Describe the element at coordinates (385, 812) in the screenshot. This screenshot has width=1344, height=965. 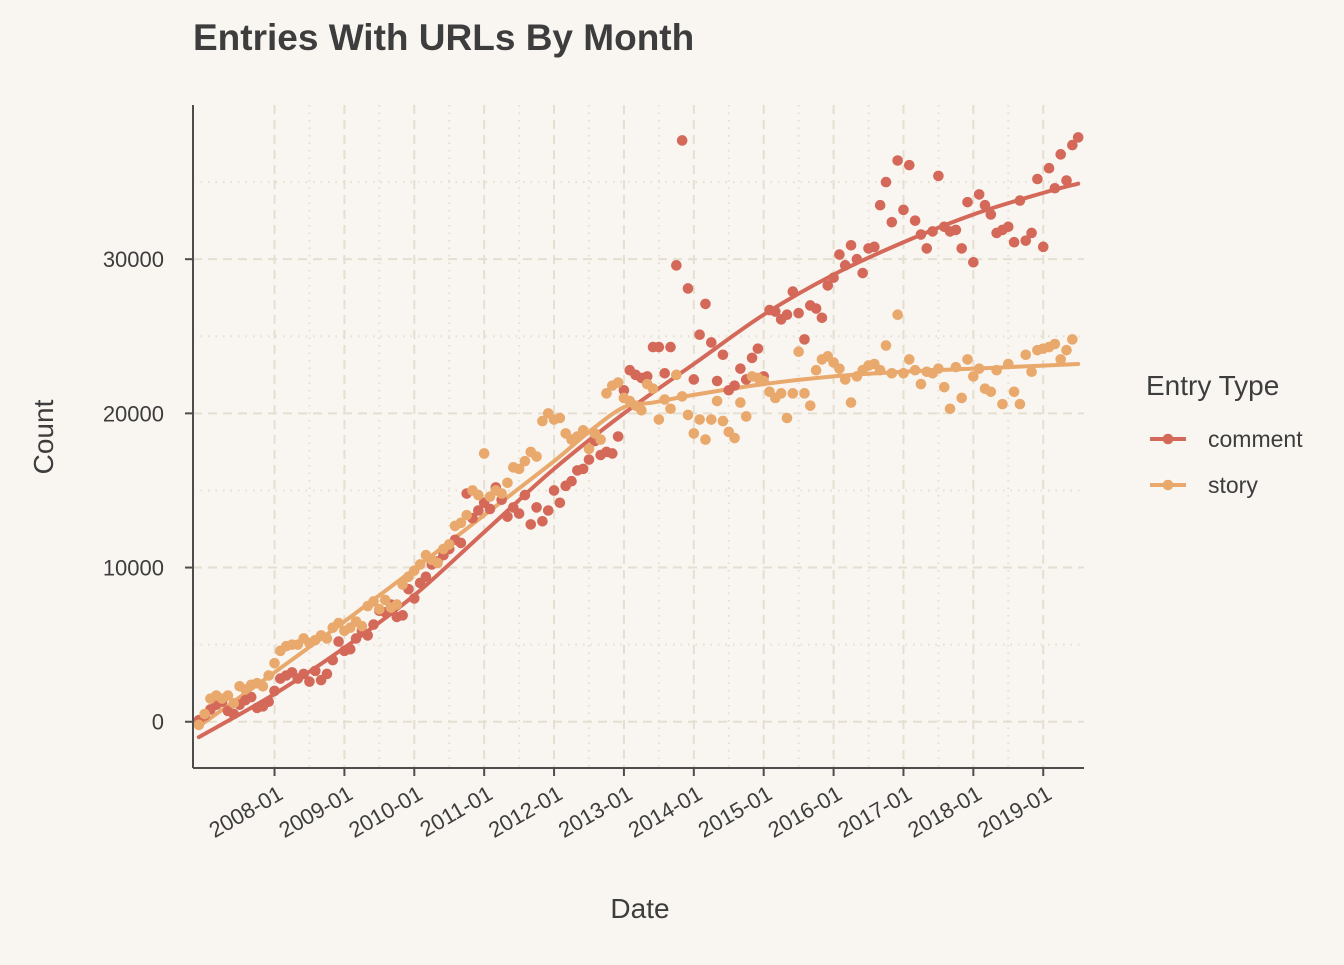
I see `x-tick-label: 2010-01` at that location.